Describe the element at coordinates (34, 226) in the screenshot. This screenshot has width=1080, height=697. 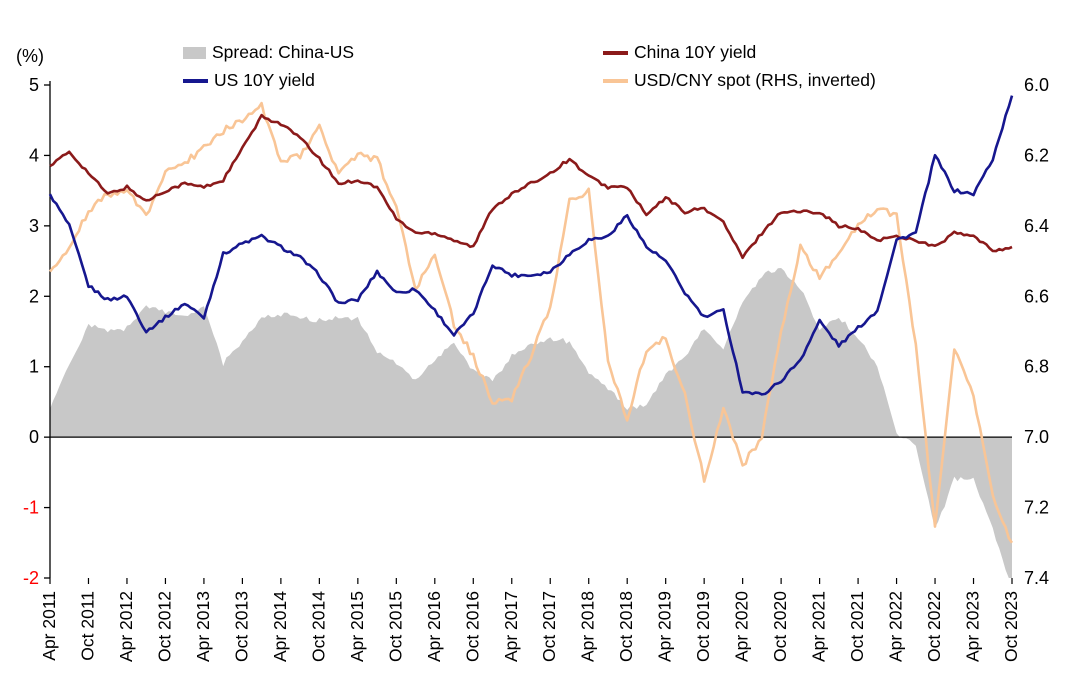
I see `svg-text: 3` at that location.